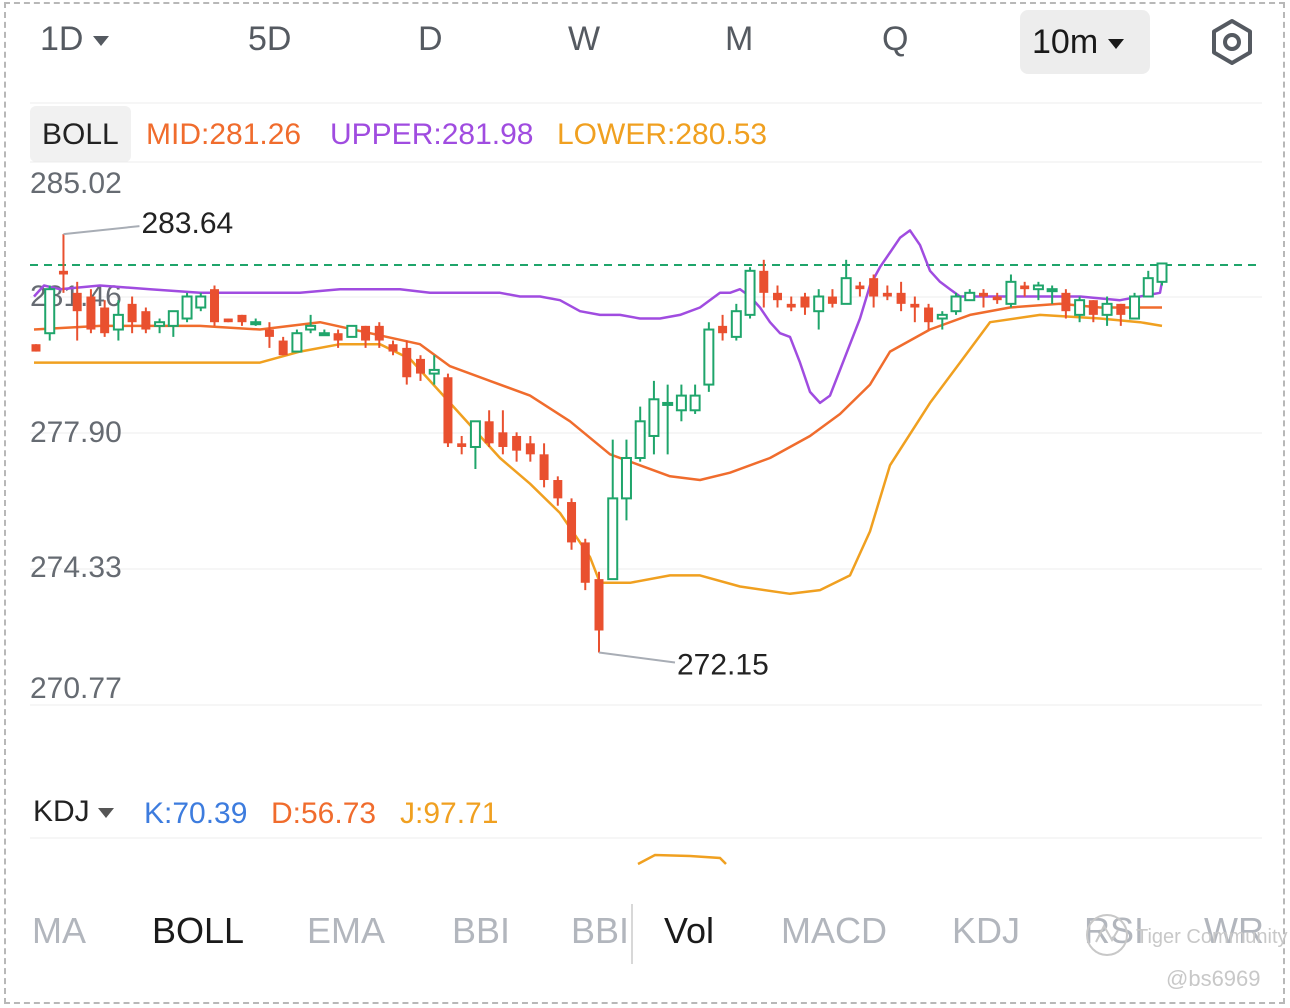 The height and width of the screenshot is (1008, 1290). Describe the element at coordinates (59, 930) in the screenshot. I see `tab-ma: MA` at that location.